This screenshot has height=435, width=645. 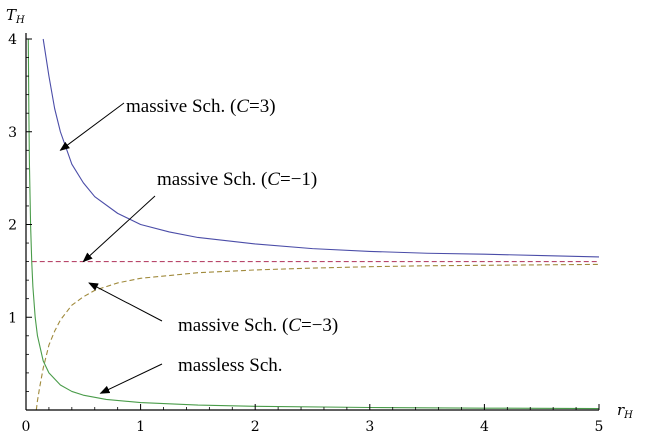 I want to click on y-axis-label: TH, so click(x=15, y=16).